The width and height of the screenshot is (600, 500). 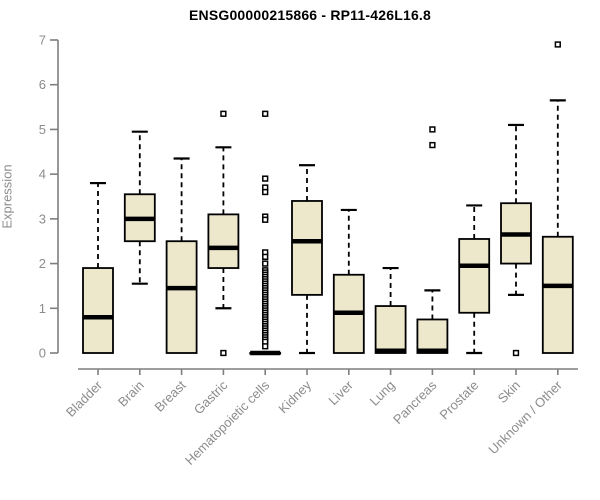 I want to click on x-category-label: Liver, so click(x=340, y=392).